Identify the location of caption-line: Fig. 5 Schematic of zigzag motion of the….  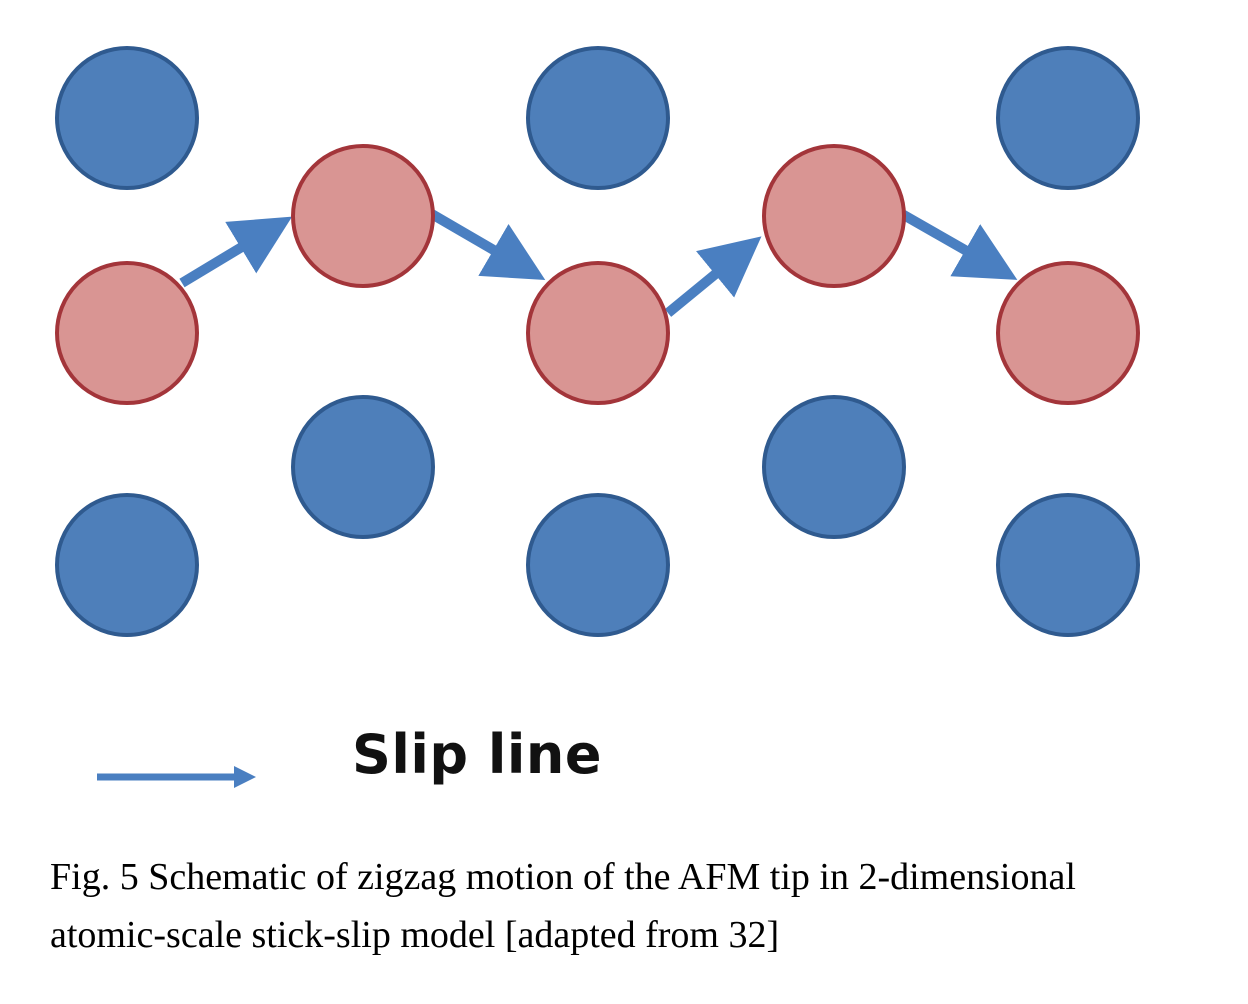
(563, 877).